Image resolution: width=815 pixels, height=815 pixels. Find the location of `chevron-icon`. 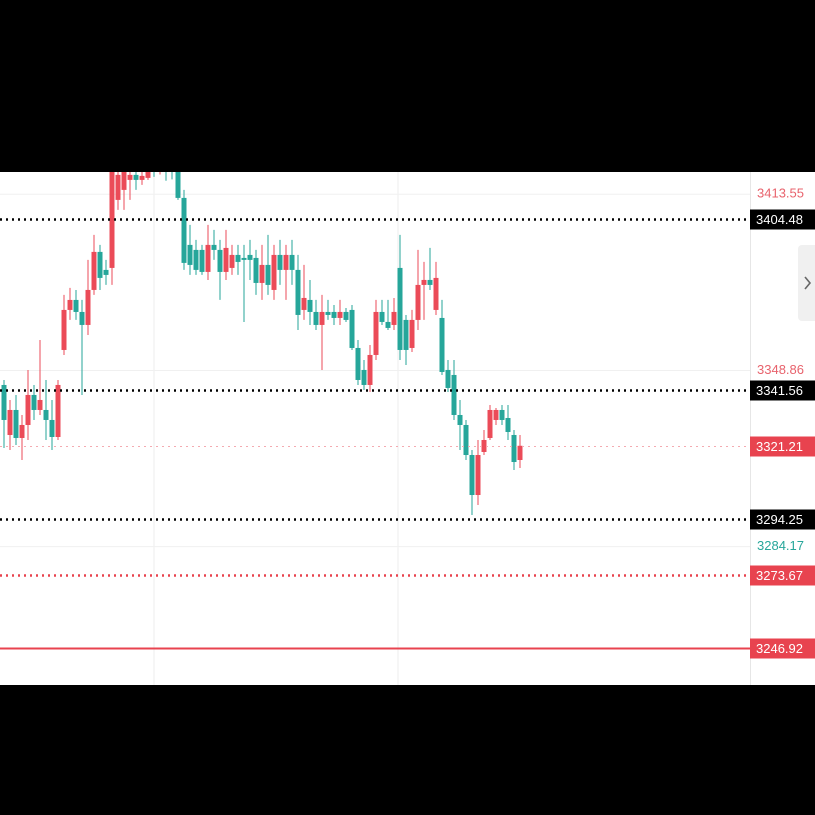

chevron-icon is located at coordinates (808, 283).